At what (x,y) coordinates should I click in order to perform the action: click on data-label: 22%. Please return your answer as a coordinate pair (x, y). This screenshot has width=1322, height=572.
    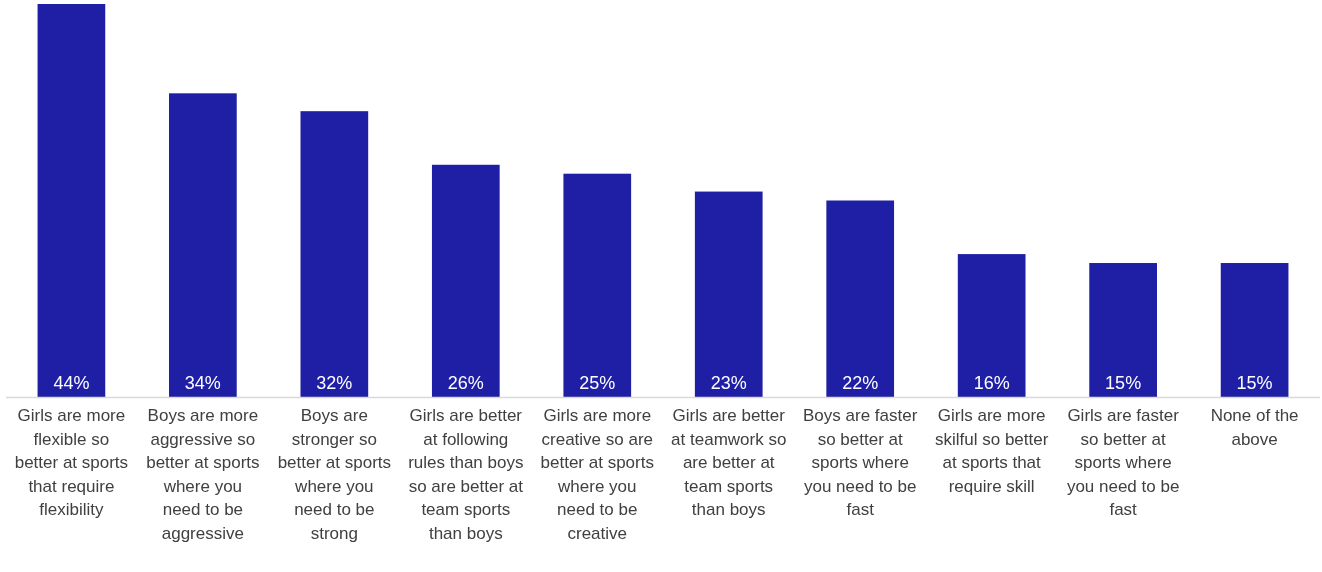
    Looking at the image, I should click on (860, 383).